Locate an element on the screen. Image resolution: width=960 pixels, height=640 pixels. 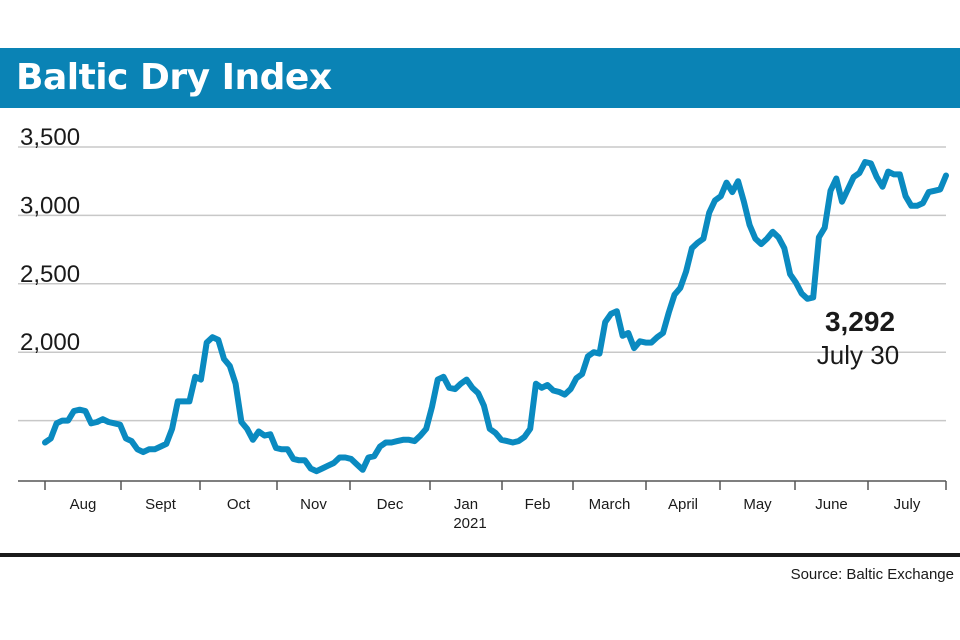
y-tick-labels: 3,500 3,000 2,500 2,000 is located at coordinates (50, 240).